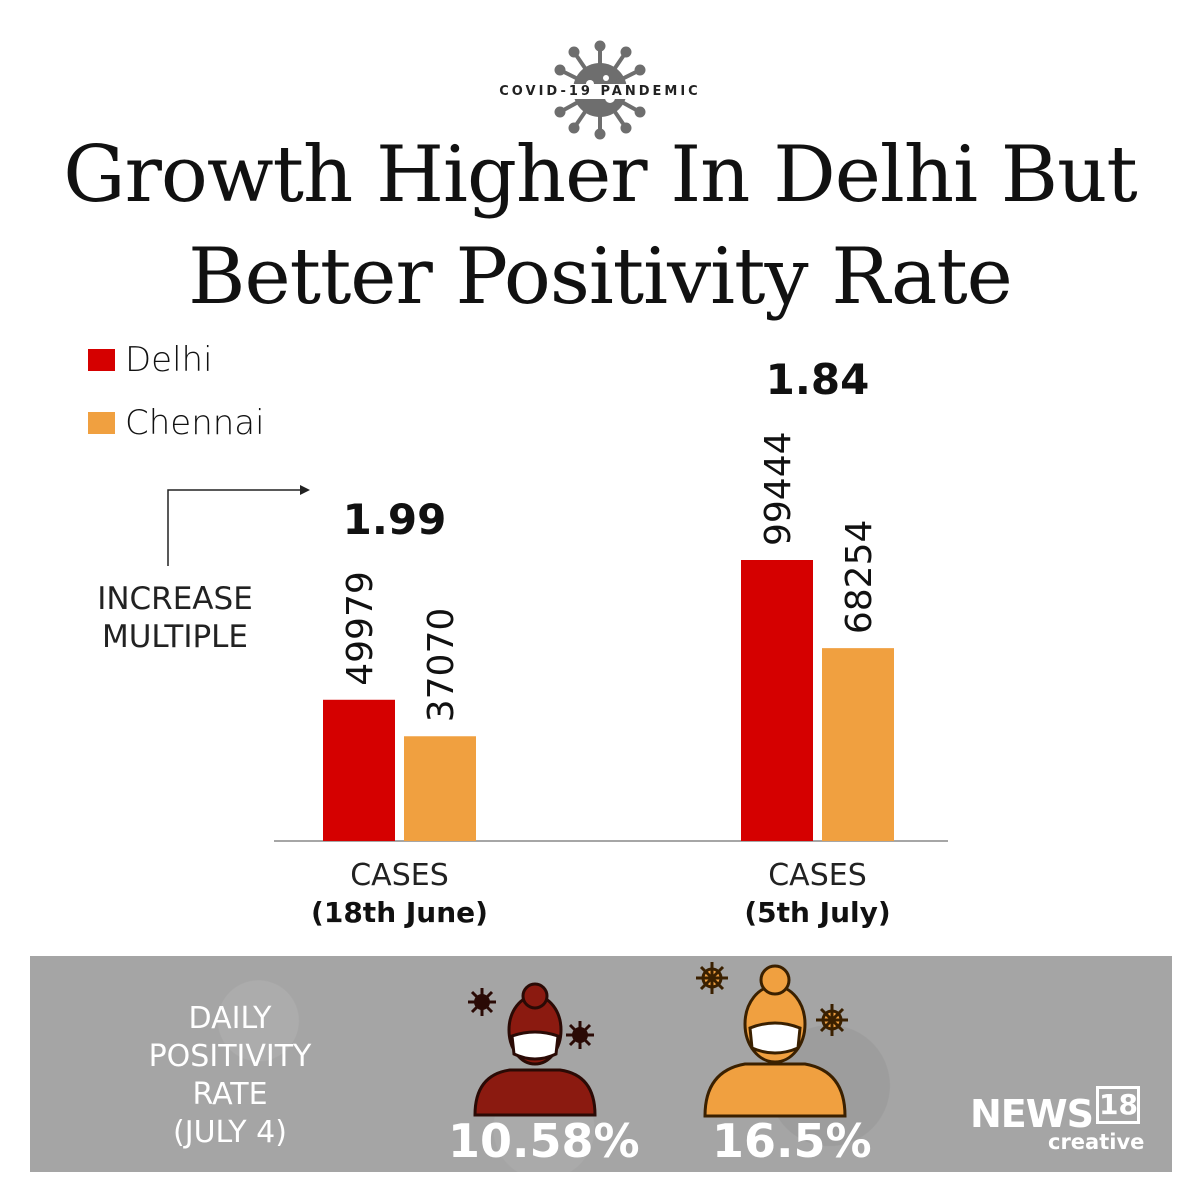 The width and height of the screenshot is (1200, 1200). What do you see at coordinates (230, 1076) in the screenshot?
I see `positivity-title: DAILY POSITIVITY RATE (JULY 4)` at bounding box center [230, 1076].